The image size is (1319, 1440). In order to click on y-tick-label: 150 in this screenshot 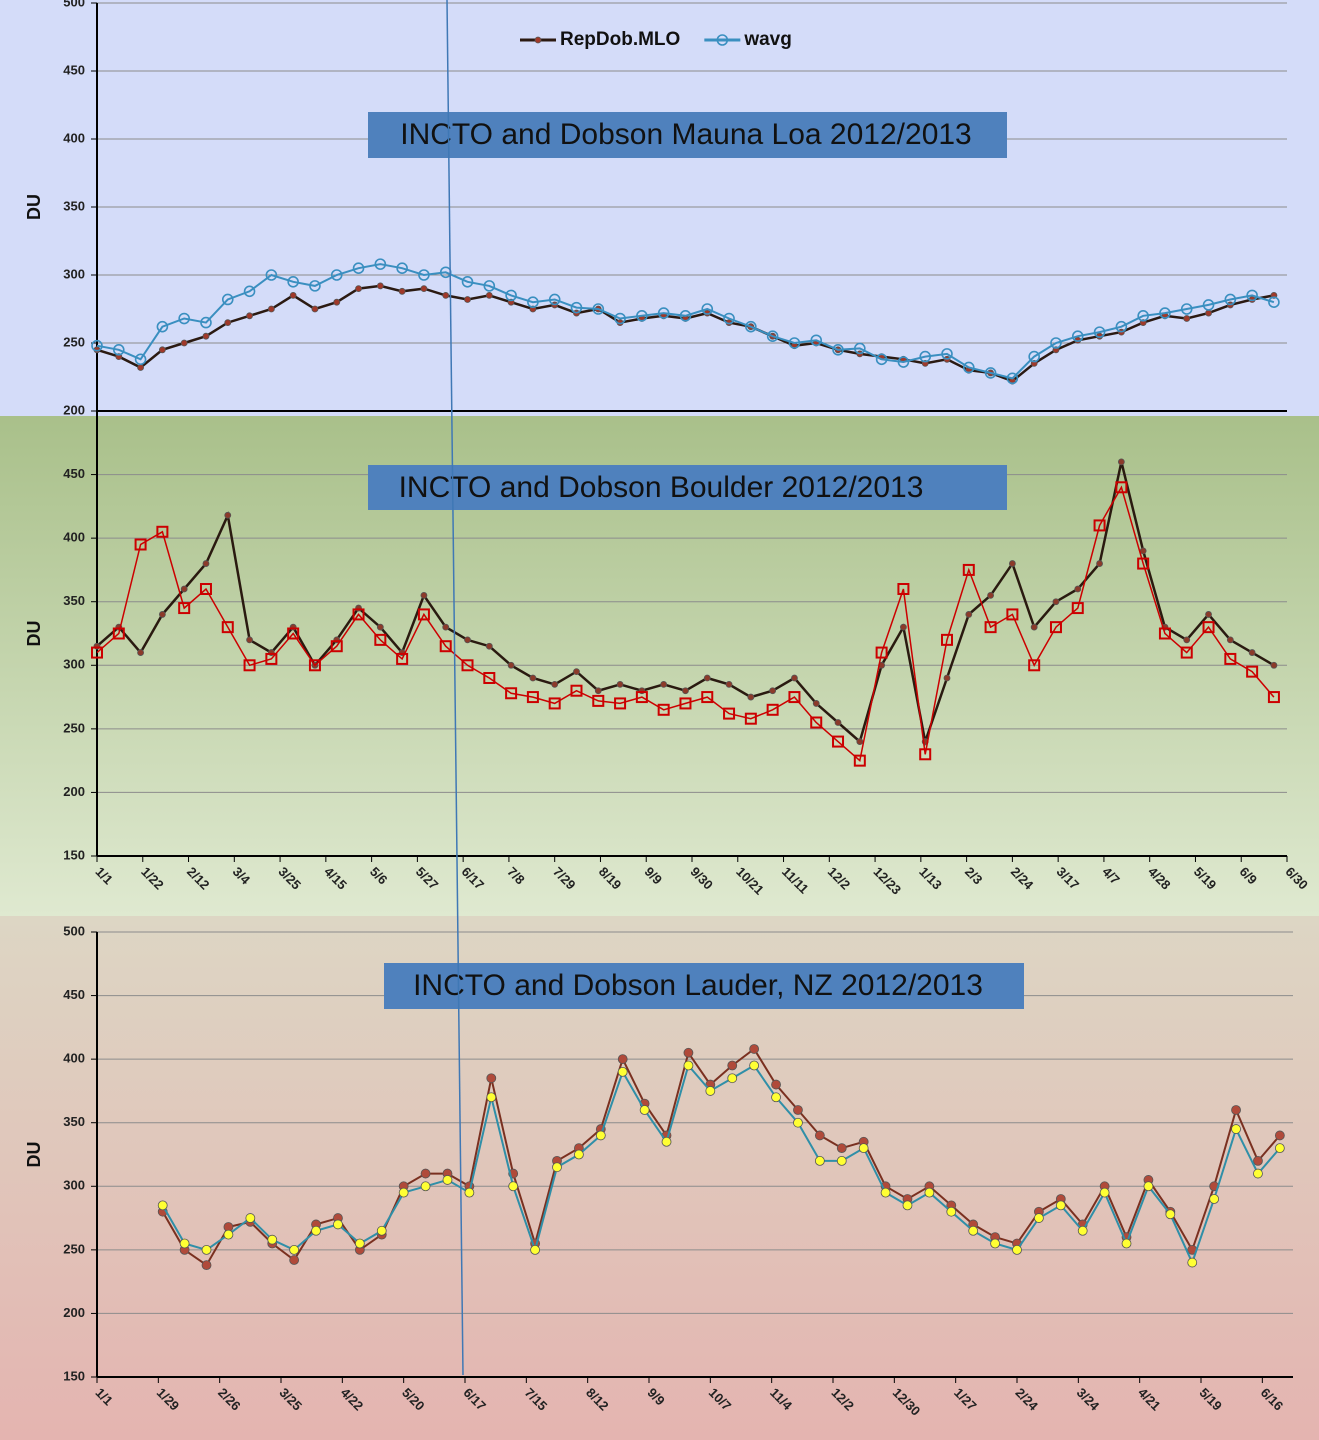, I will do `click(74, 1375)`.